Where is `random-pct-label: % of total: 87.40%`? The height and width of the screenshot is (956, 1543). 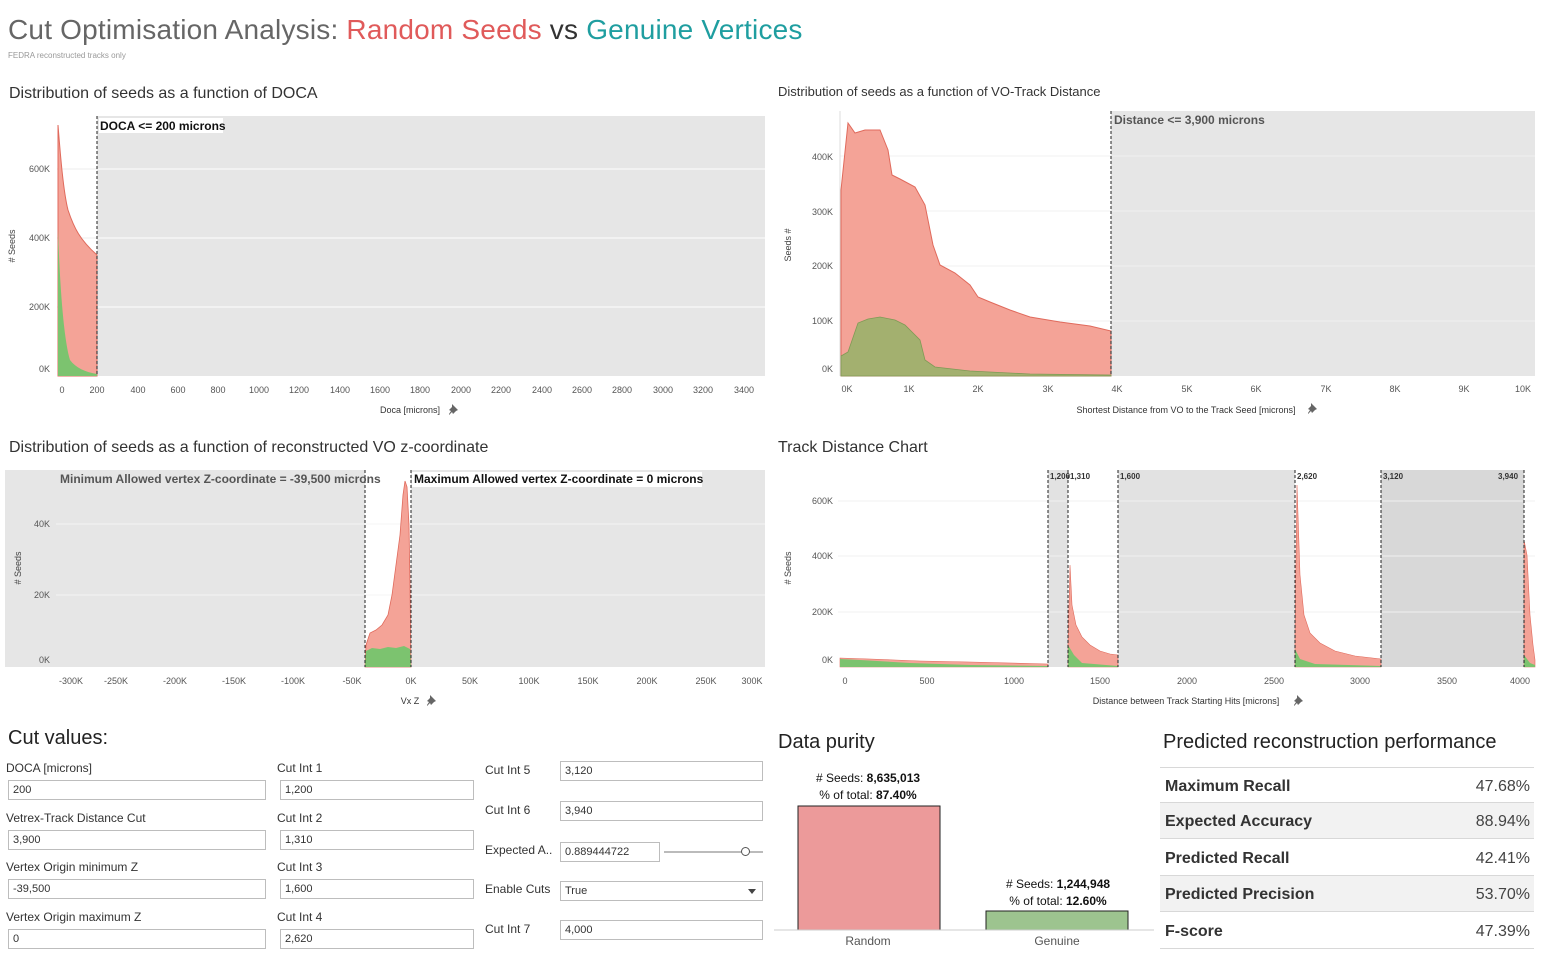
random-pct-label: % of total: 87.40% is located at coordinates (868, 795).